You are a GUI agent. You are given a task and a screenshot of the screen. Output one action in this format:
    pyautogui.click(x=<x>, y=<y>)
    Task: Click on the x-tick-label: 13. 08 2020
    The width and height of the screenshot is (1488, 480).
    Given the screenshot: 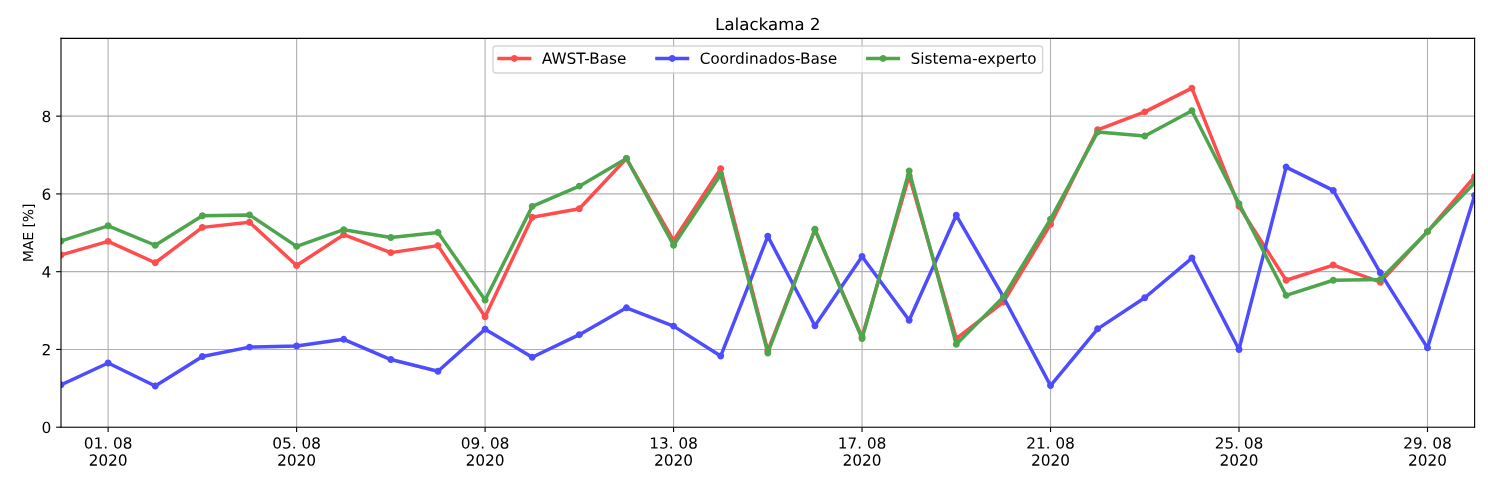 What is the action you would take?
    pyautogui.click(x=673, y=451)
    